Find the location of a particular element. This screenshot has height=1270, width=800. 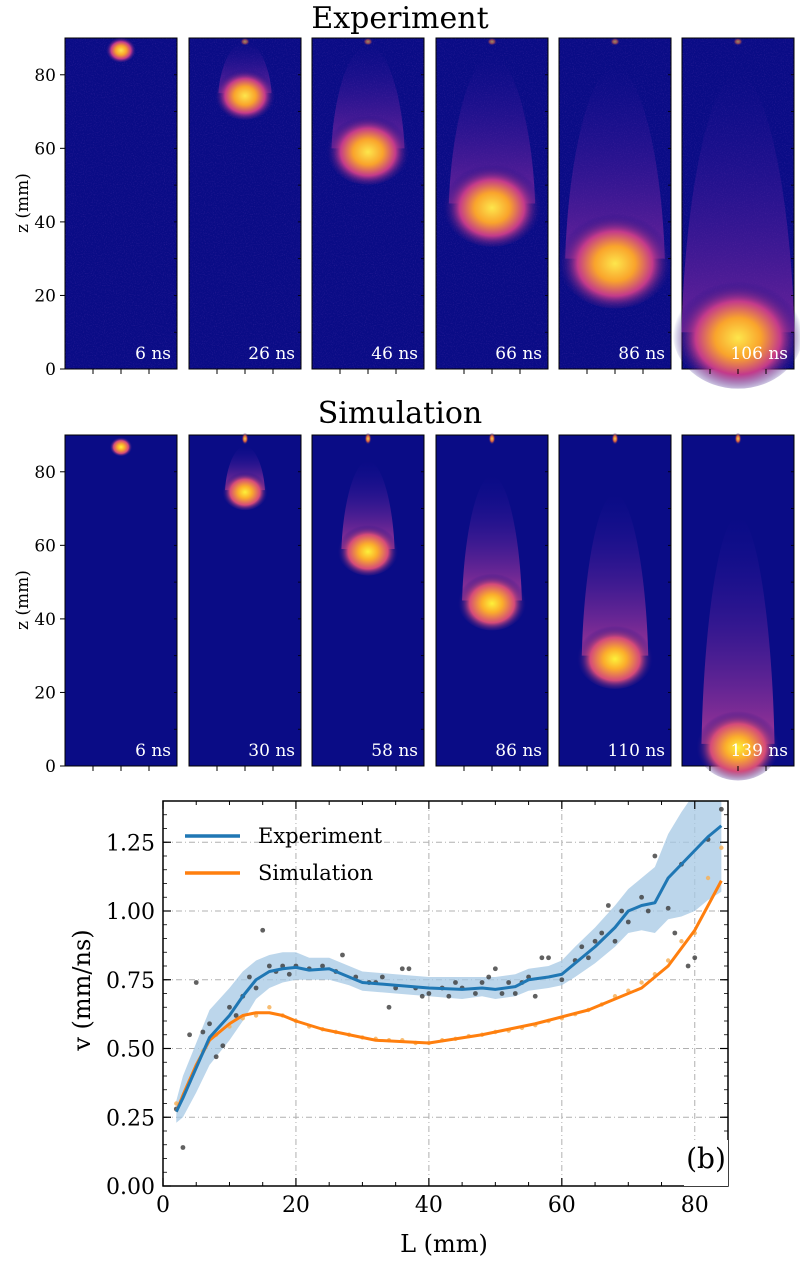

panel-6: 106 ns is located at coordinates (736, 213).